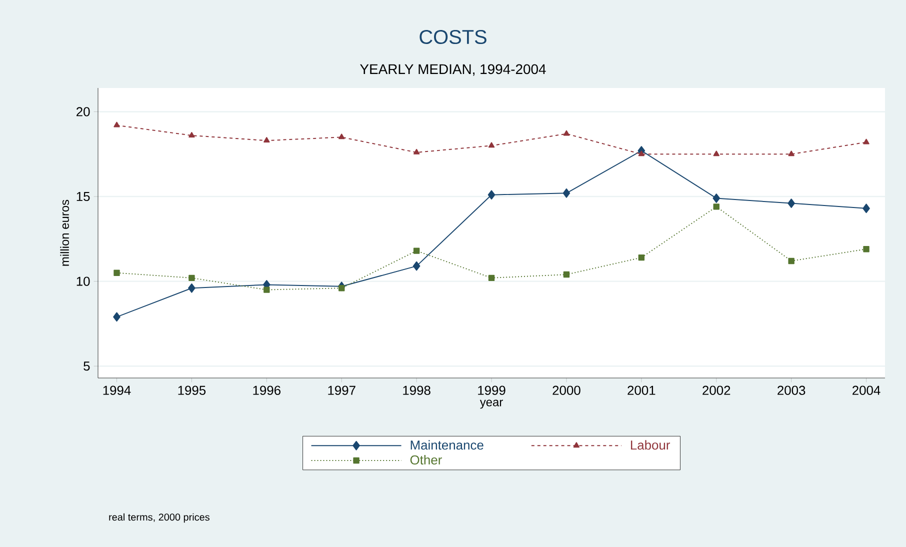 Image resolution: width=906 pixels, height=547 pixels. Describe the element at coordinates (83, 111) in the screenshot. I see `y-tick-label: 20` at that location.